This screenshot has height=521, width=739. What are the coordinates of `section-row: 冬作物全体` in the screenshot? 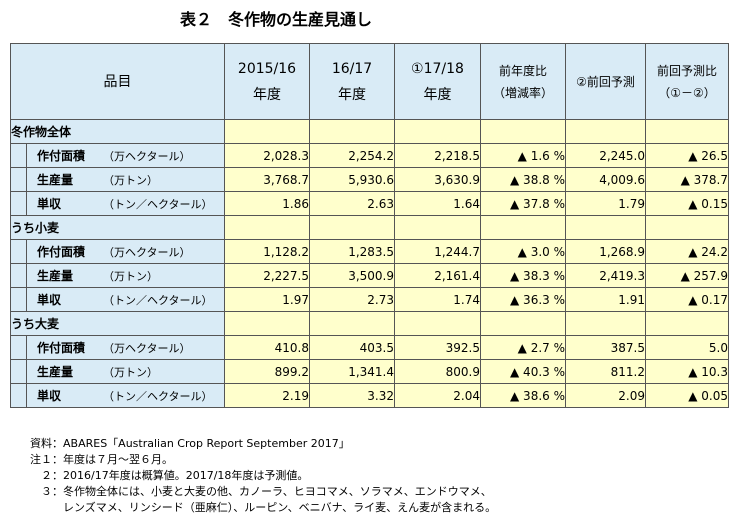 It's located at (369, 131).